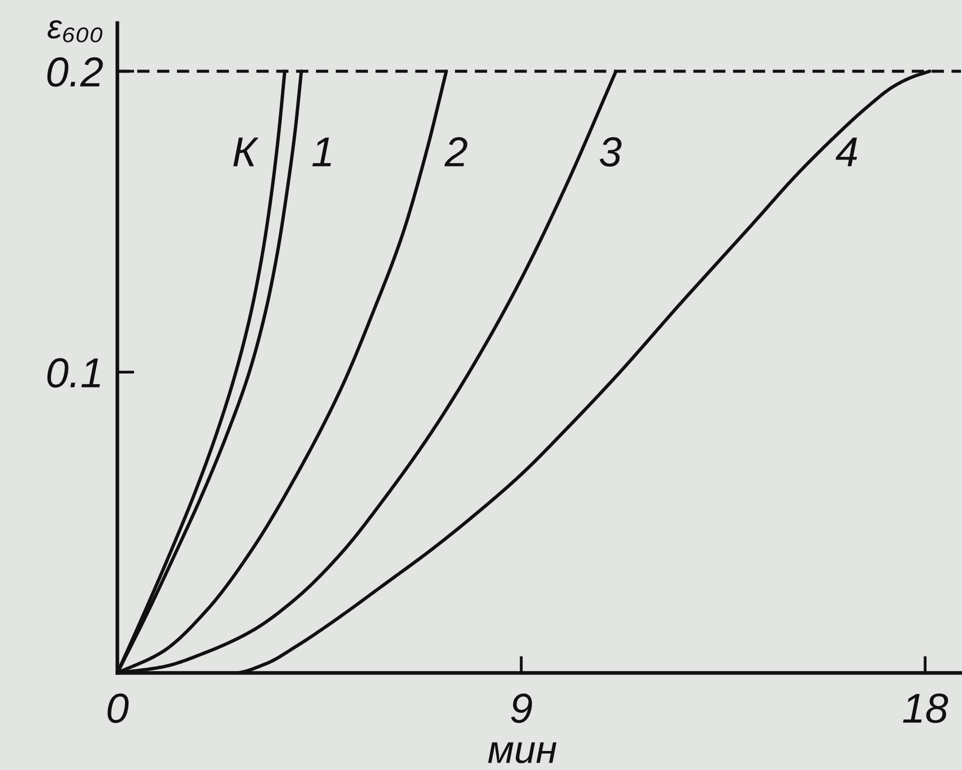 The image size is (962, 770). What do you see at coordinates (118, 709) in the screenshot?
I see `x-tick-label: 0` at bounding box center [118, 709].